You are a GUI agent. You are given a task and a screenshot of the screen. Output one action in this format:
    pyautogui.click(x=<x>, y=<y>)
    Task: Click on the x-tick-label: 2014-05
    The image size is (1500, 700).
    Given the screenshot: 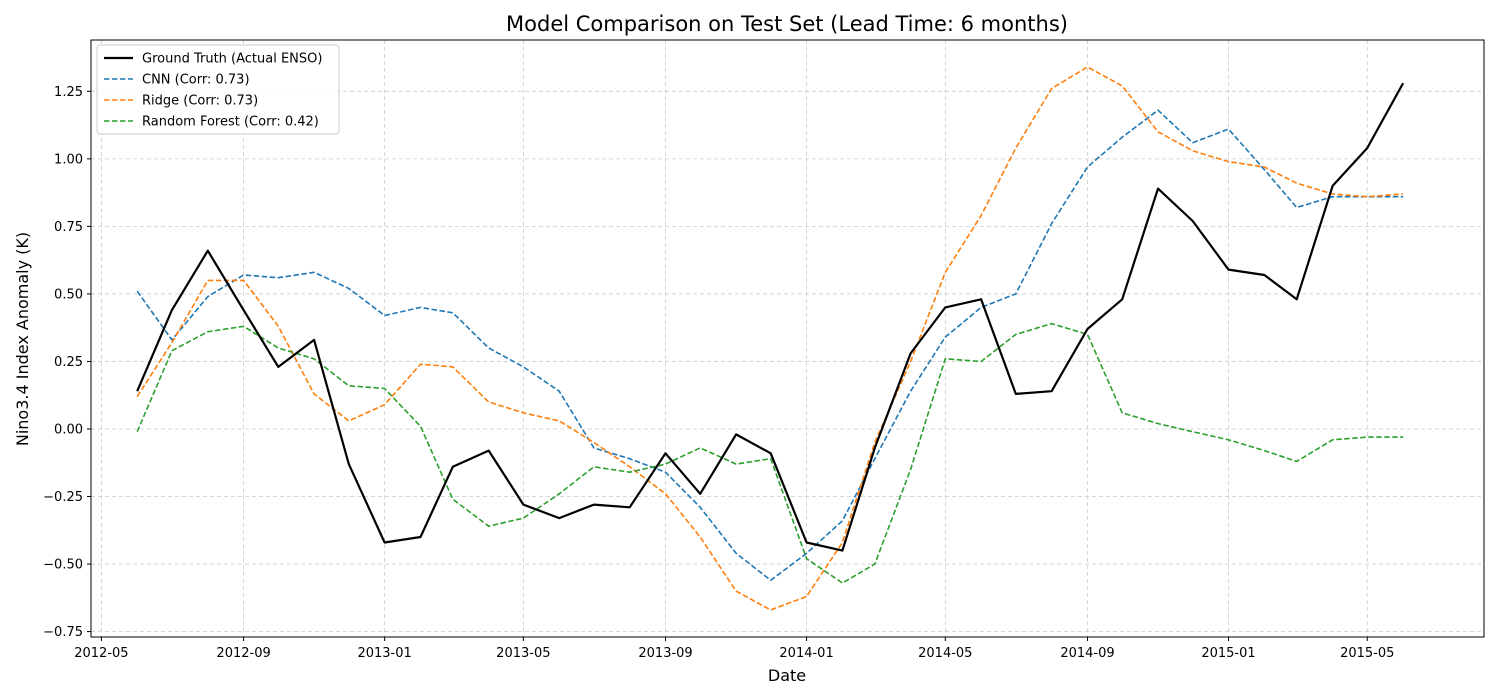 What is the action you would take?
    pyautogui.click(x=945, y=653)
    